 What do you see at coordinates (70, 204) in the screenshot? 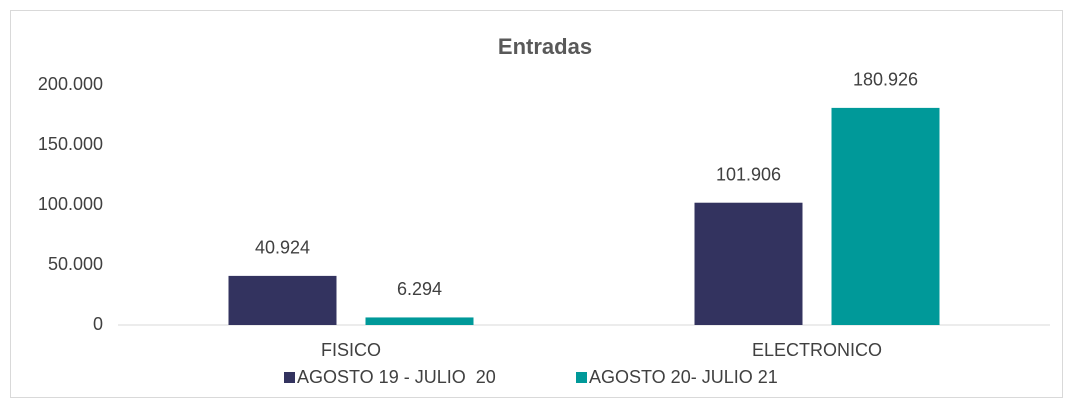
I see `y-tick-label: 100.000` at bounding box center [70, 204].